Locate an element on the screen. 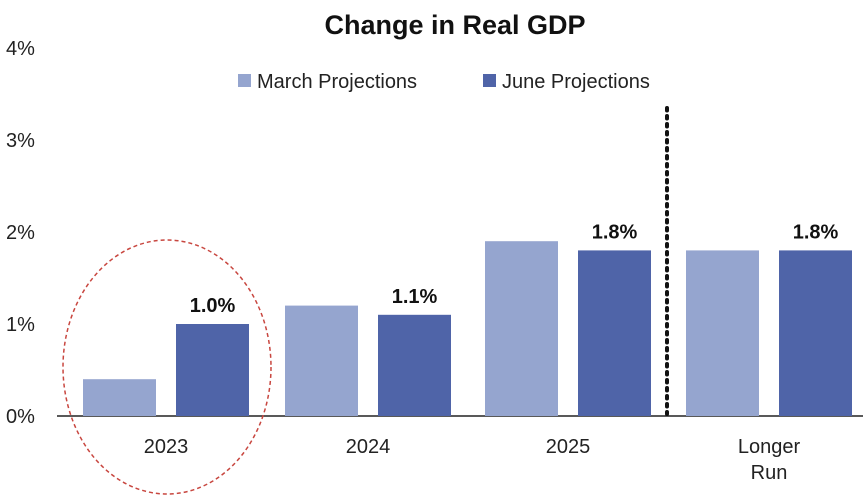 This screenshot has width=863, height=501. data-label-june-0: 1.0% is located at coordinates (213, 306).